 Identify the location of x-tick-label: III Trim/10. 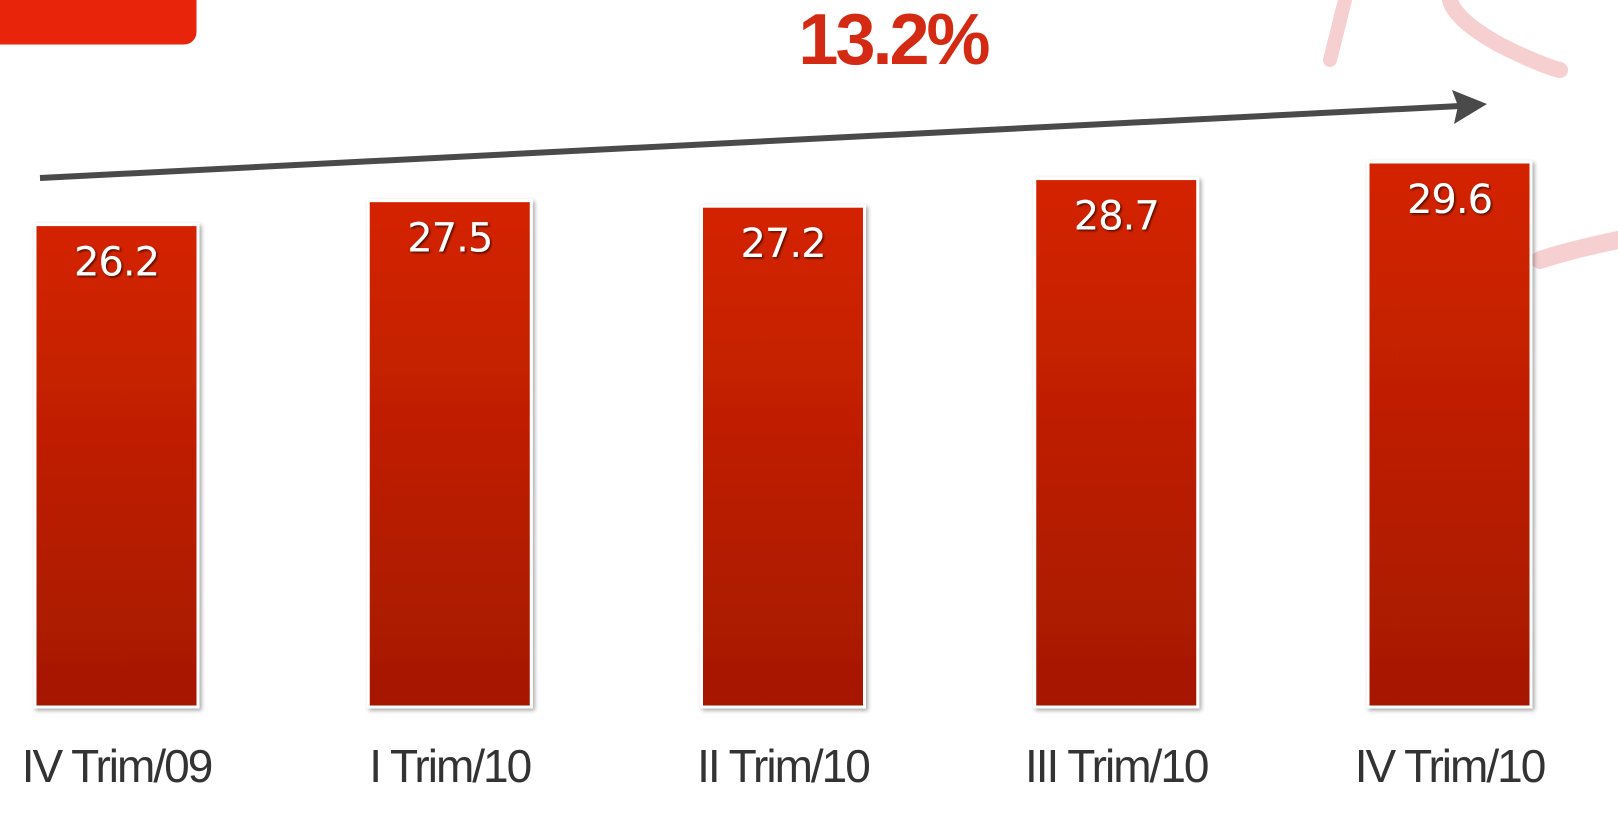
(1116, 766).